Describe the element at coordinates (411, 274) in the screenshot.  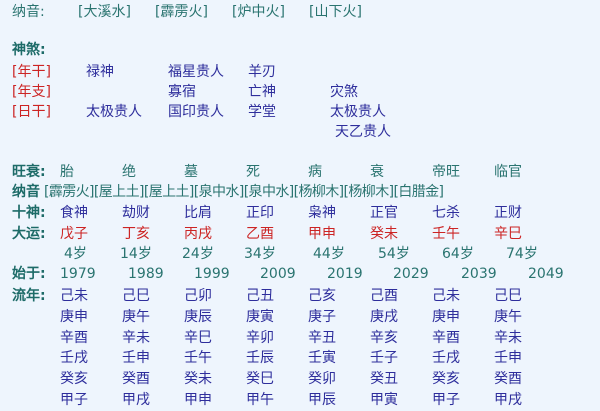
I see `shiyu-year: 2029` at that location.